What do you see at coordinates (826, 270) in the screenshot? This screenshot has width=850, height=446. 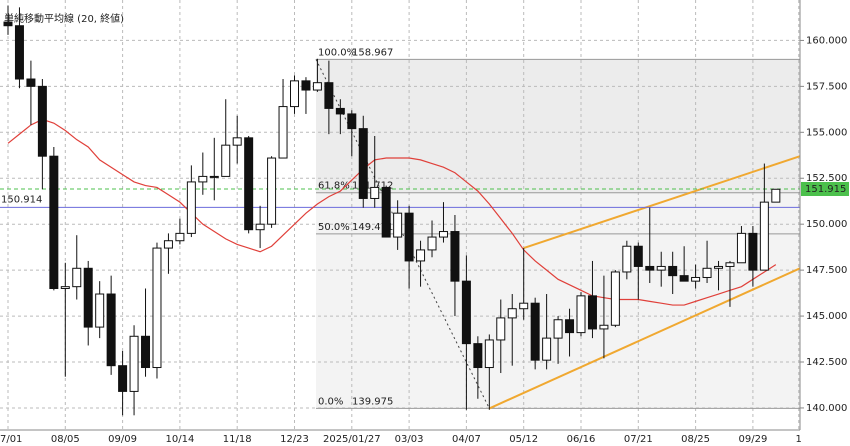 I see `y-tick-label: 147.500` at bounding box center [826, 270].